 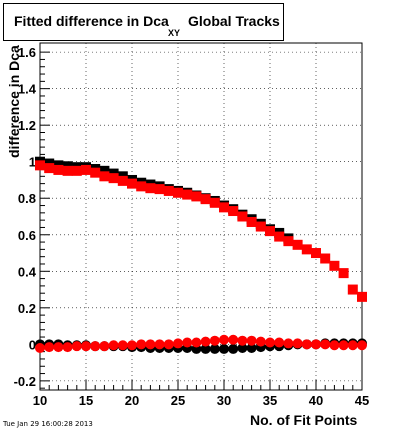 I want to click on chart-title-tail: Global Tracks, so click(x=234, y=21).